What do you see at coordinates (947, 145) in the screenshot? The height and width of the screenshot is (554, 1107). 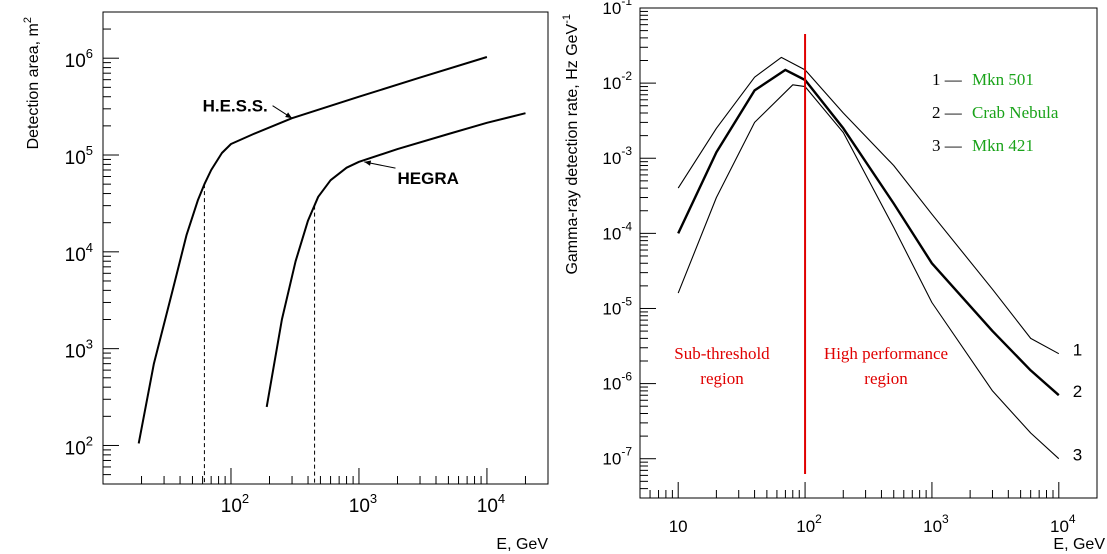 I see `legend-number: 3 —` at bounding box center [947, 145].